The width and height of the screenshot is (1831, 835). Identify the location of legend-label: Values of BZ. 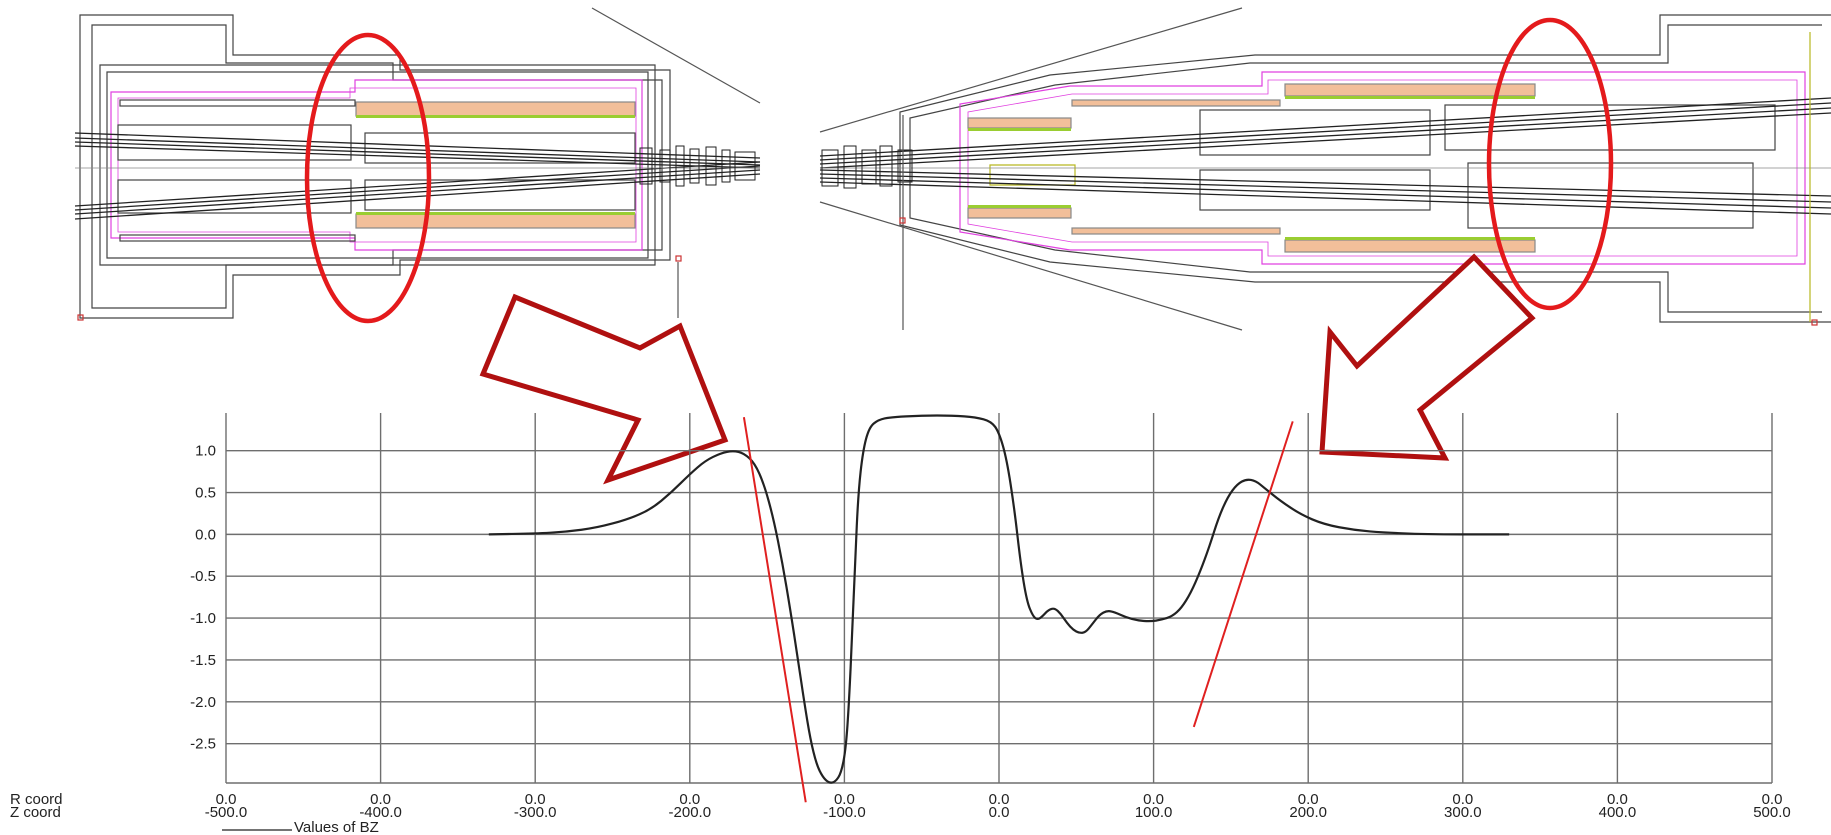
(336, 827).